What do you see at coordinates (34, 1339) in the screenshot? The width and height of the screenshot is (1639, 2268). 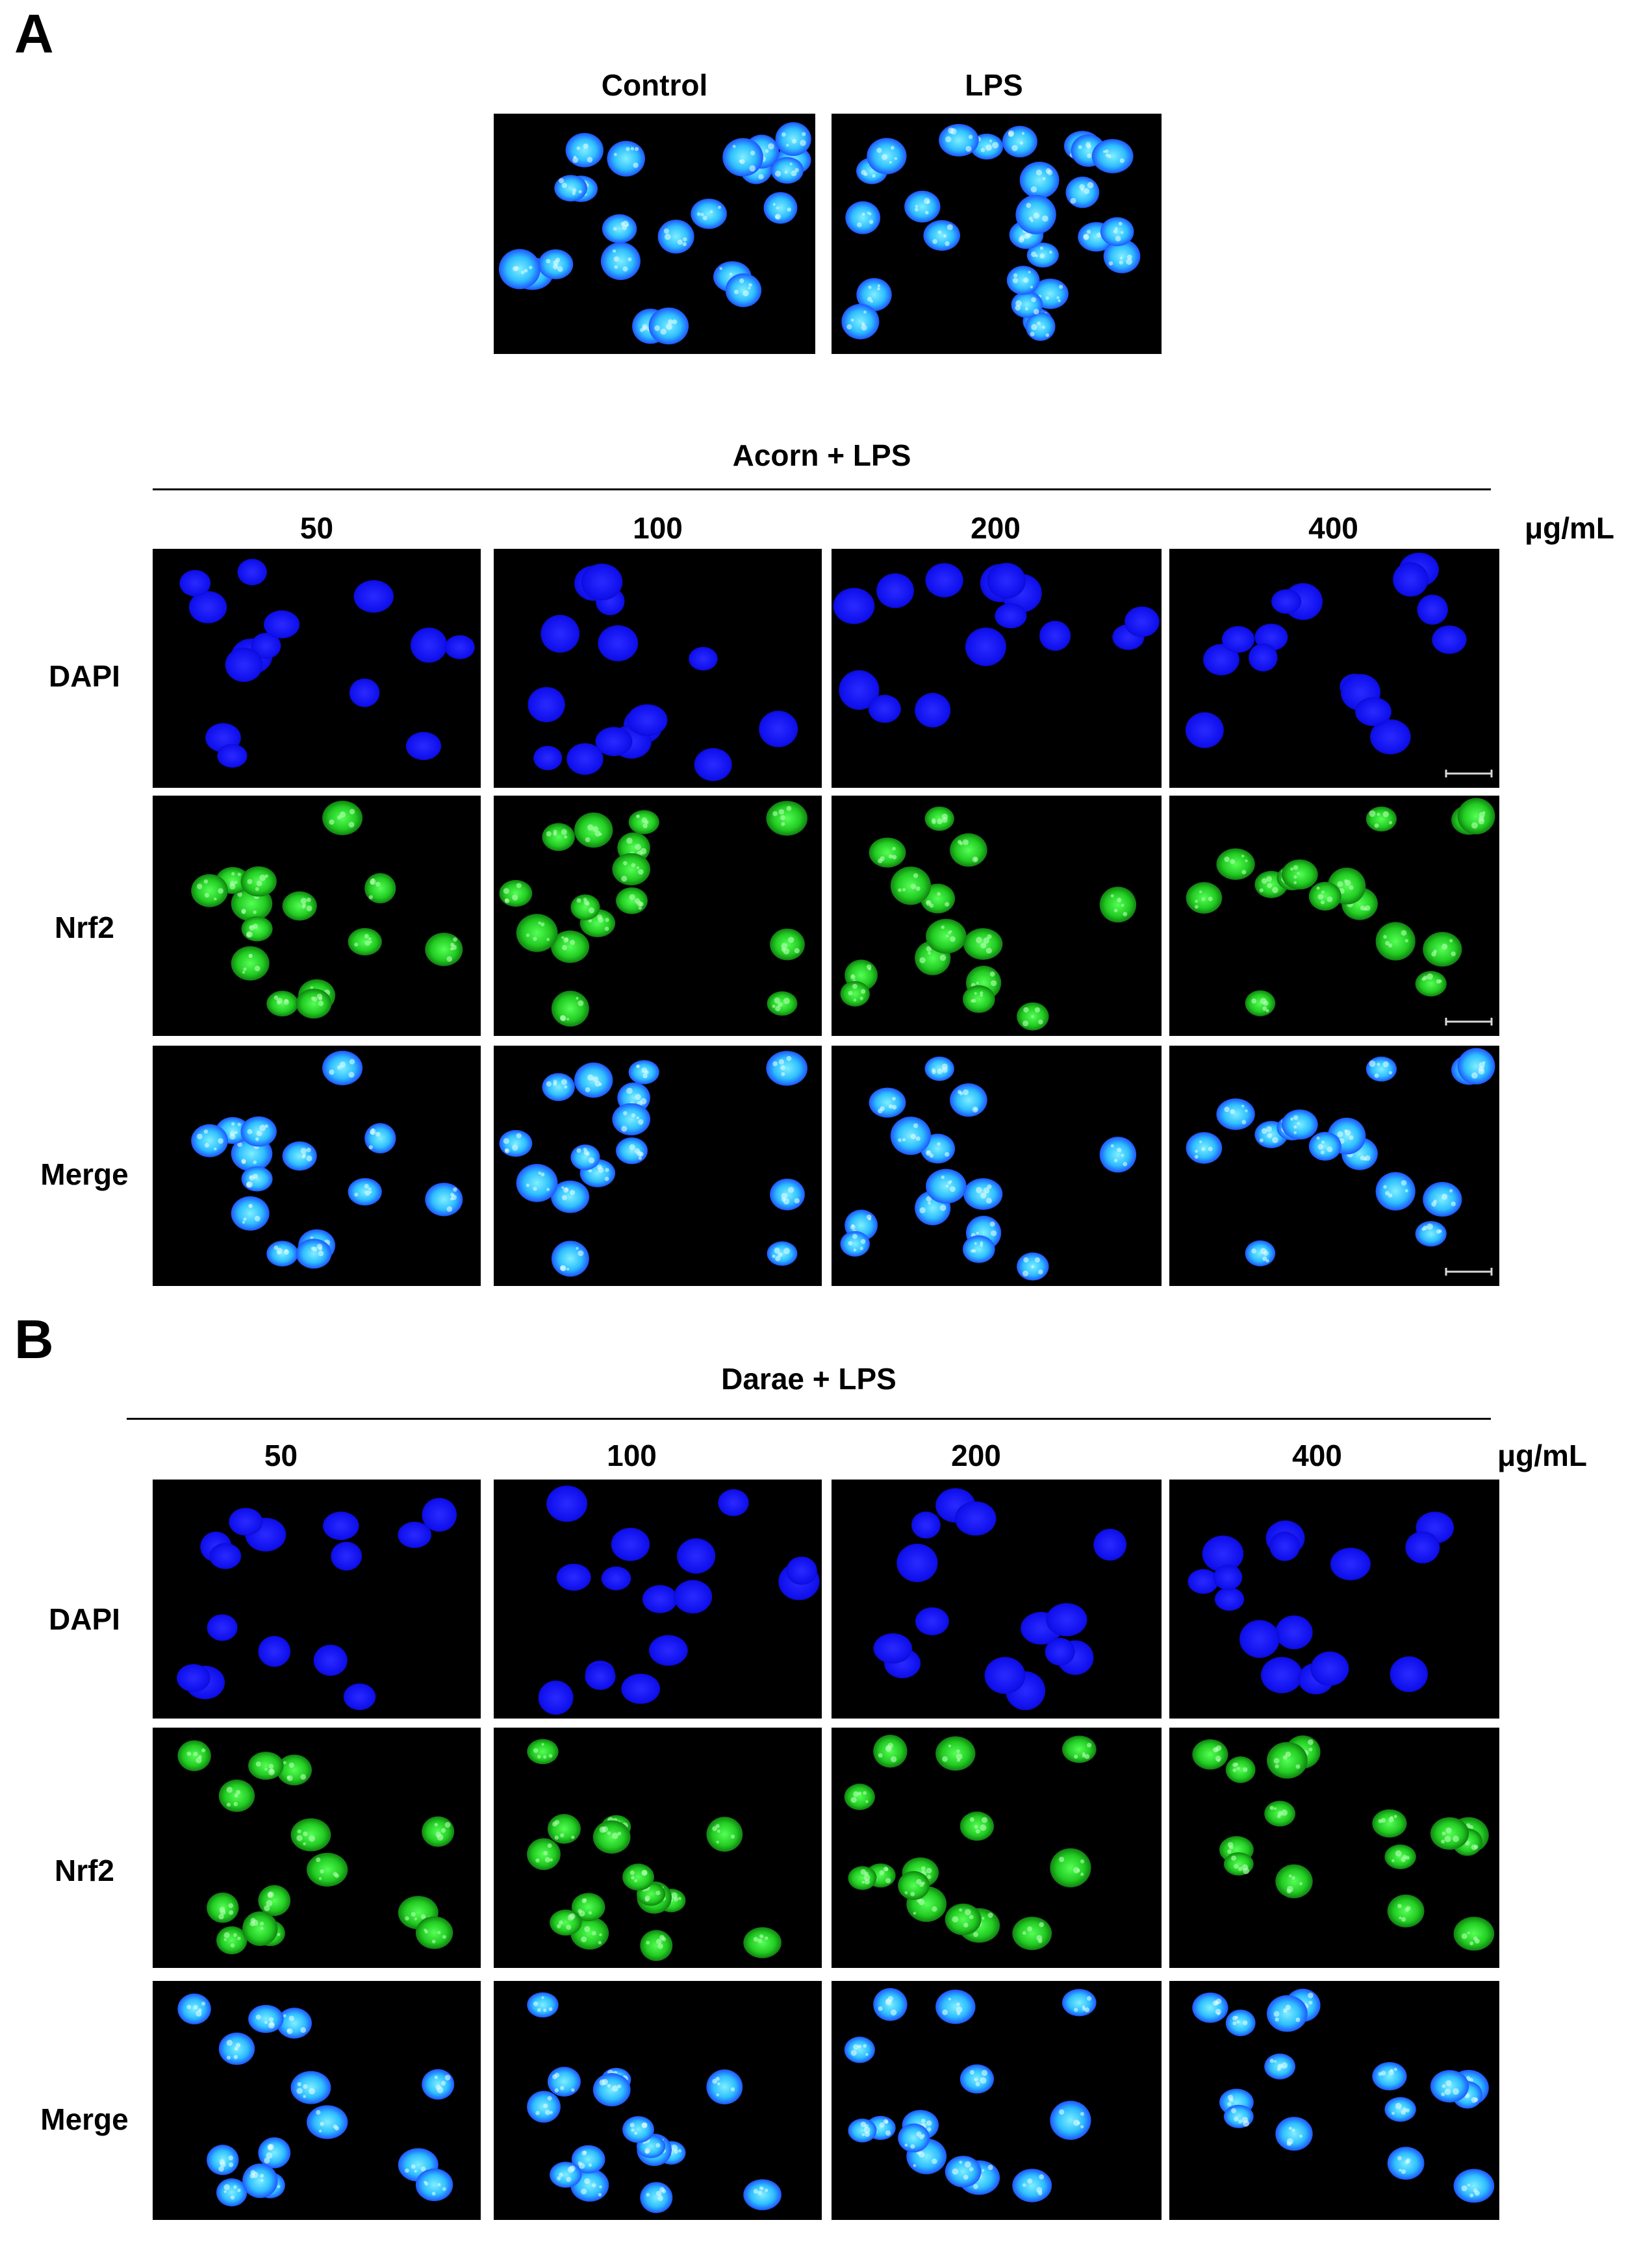 I see `panel-b-letter: B` at bounding box center [34, 1339].